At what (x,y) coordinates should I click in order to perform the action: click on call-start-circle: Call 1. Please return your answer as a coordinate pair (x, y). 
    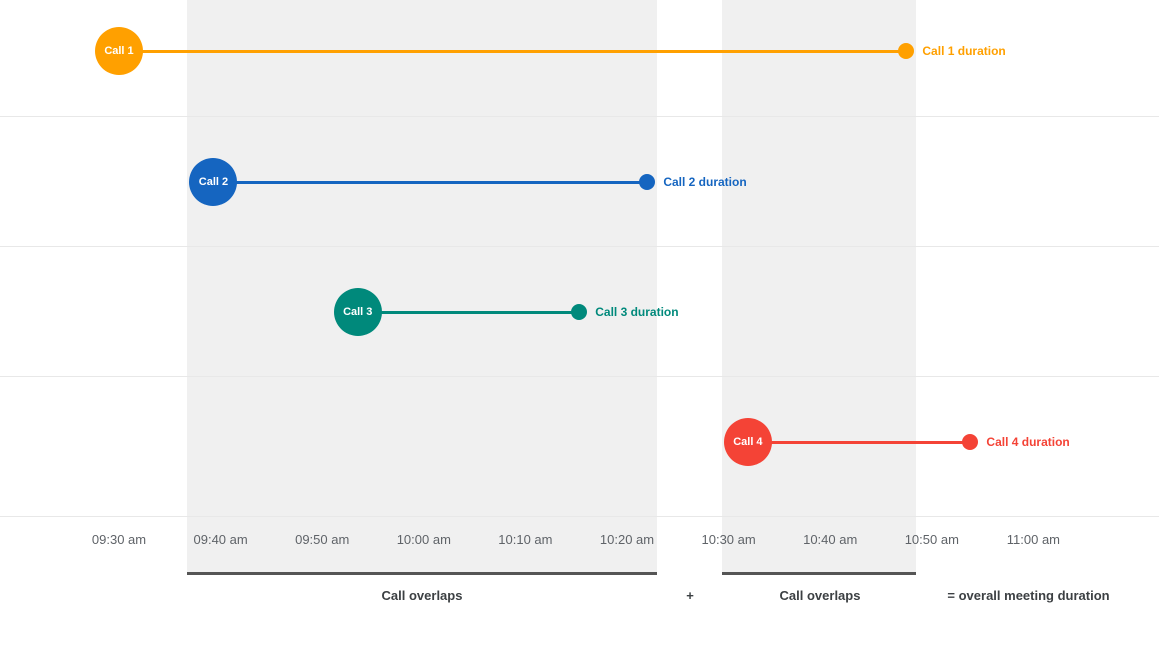
    Looking at the image, I should click on (119, 51).